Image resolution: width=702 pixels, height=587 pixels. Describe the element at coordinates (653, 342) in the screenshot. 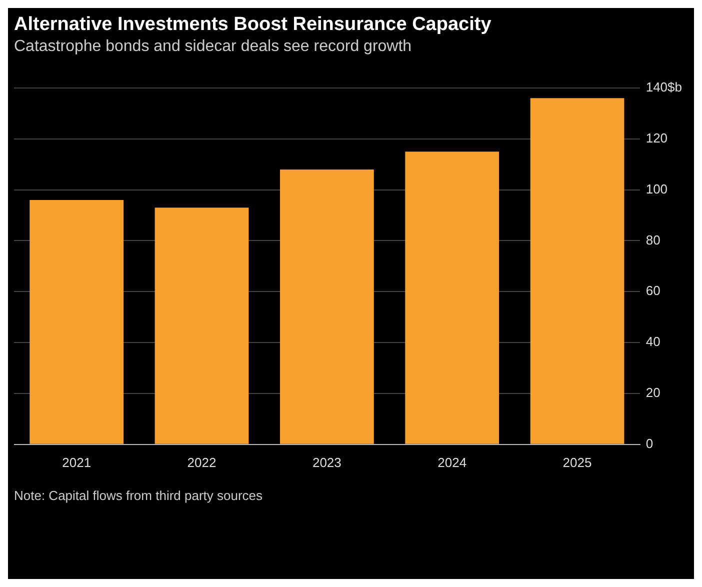

I see `y-tick-label: 40` at that location.